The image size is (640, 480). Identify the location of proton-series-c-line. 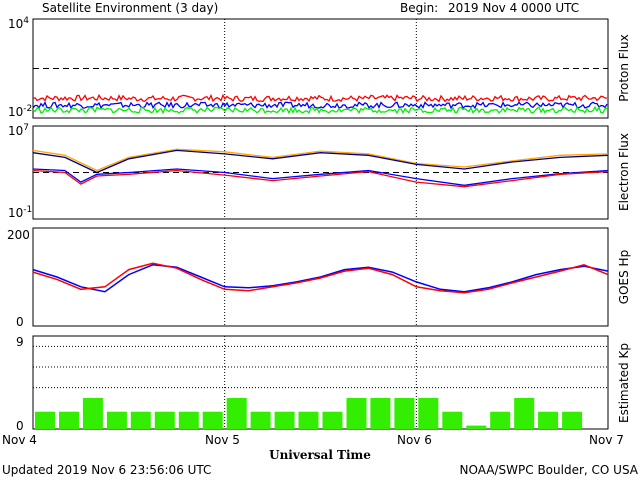
(320, 110).